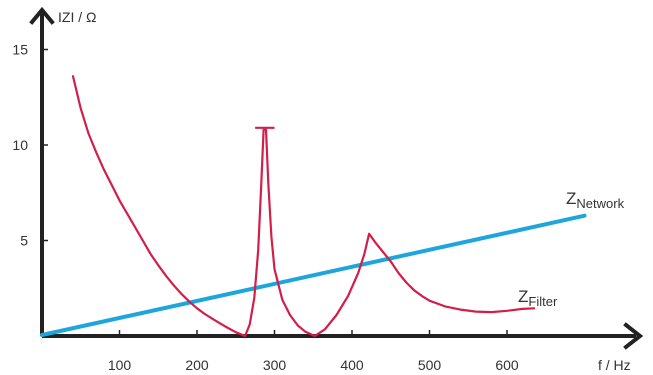  I want to click on y-tick-label: 5, so click(24, 241).